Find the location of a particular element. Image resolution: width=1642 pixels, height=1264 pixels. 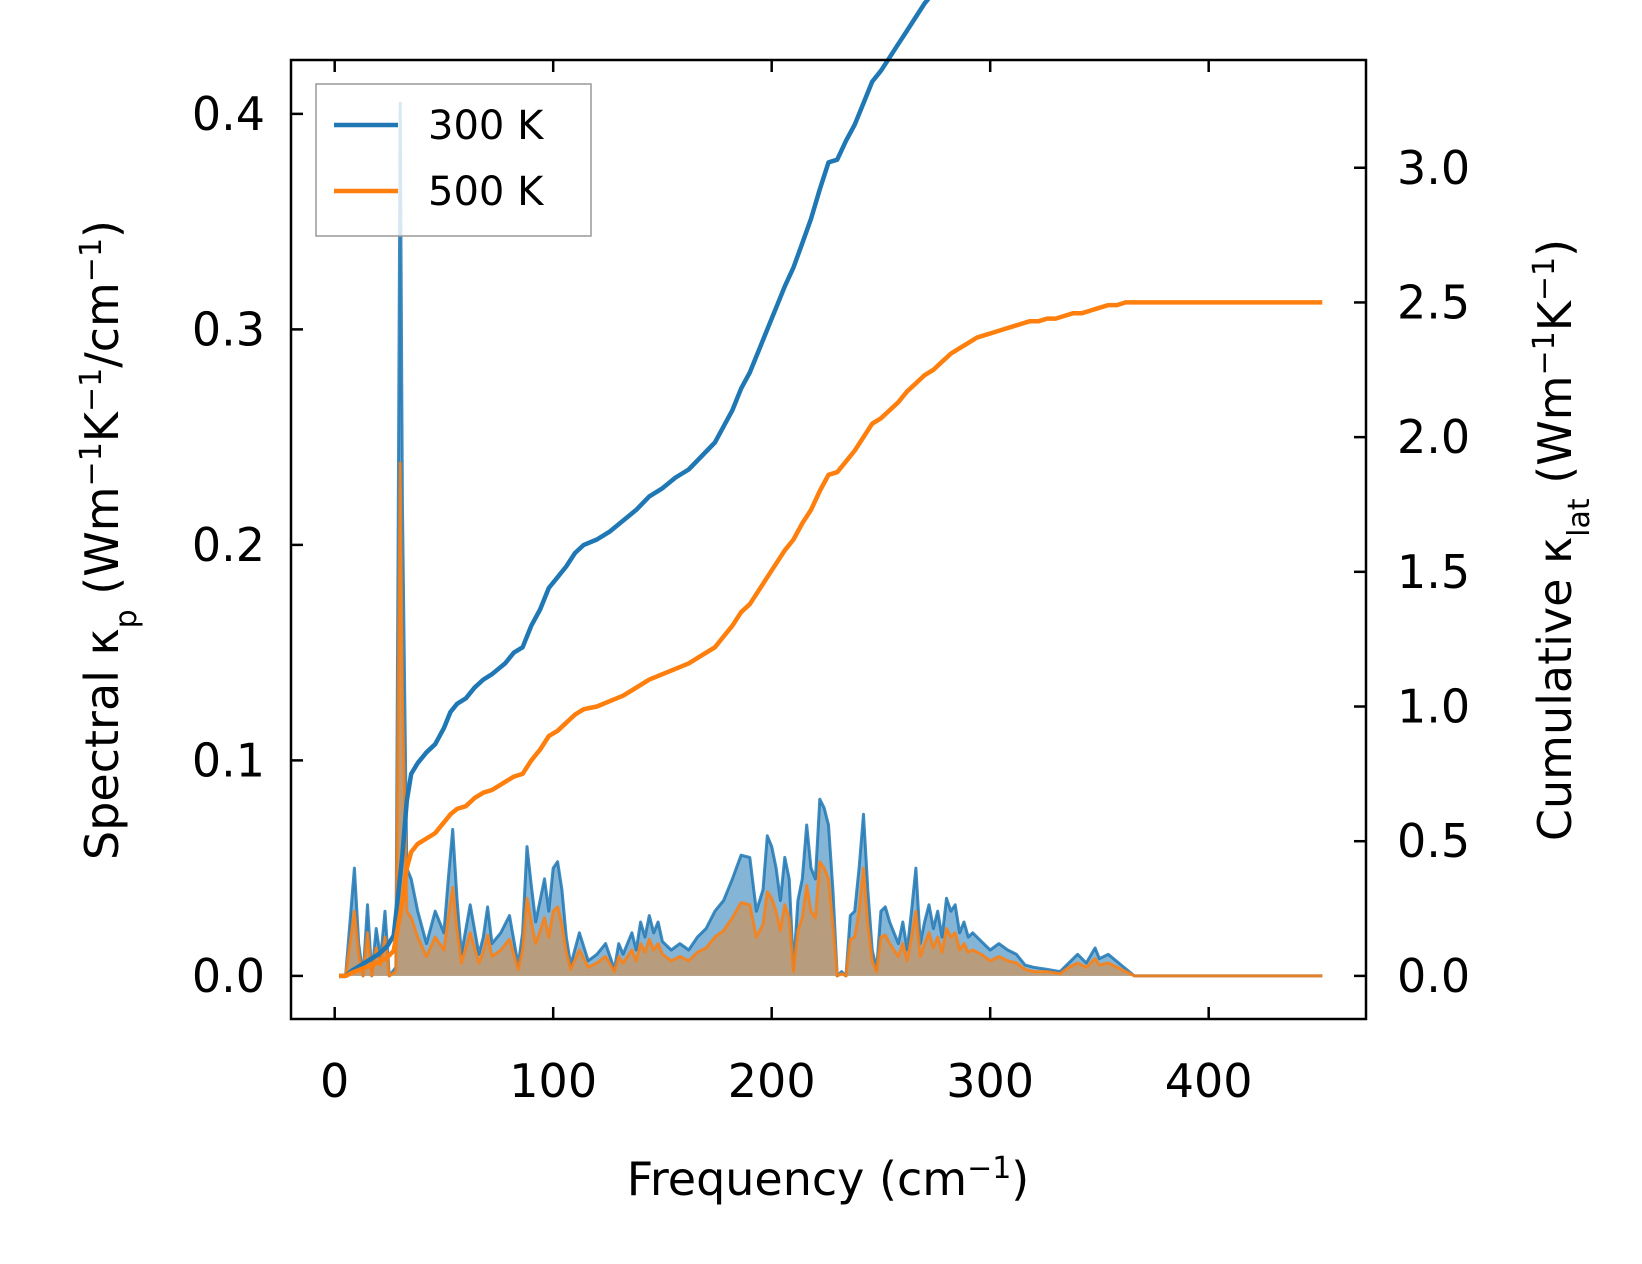

x-tick-label: 200 is located at coordinates (772, 1081).